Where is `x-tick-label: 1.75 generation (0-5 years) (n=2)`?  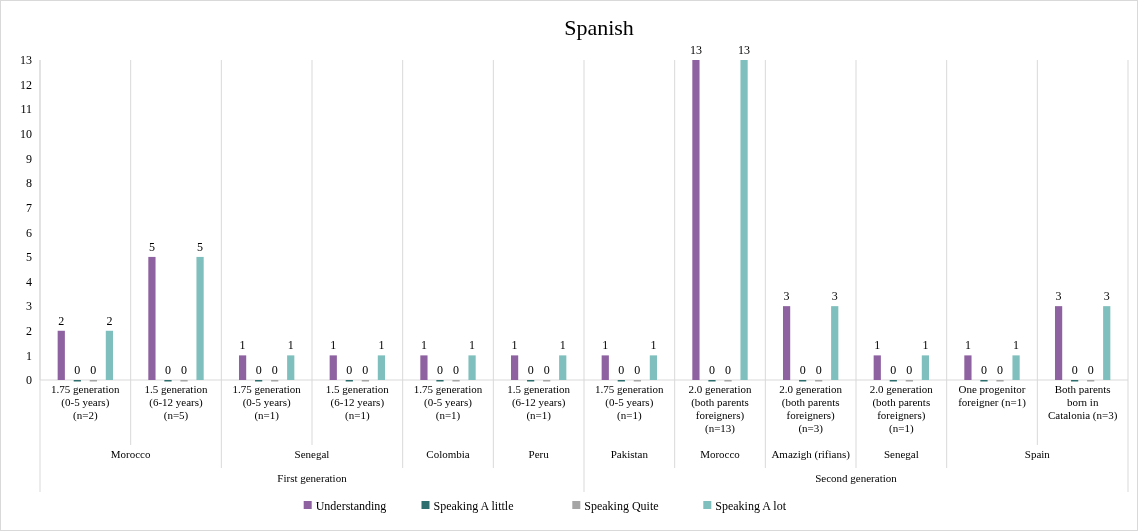 x-tick-label: 1.75 generation (0-5 years) (n=2) is located at coordinates (86, 402).